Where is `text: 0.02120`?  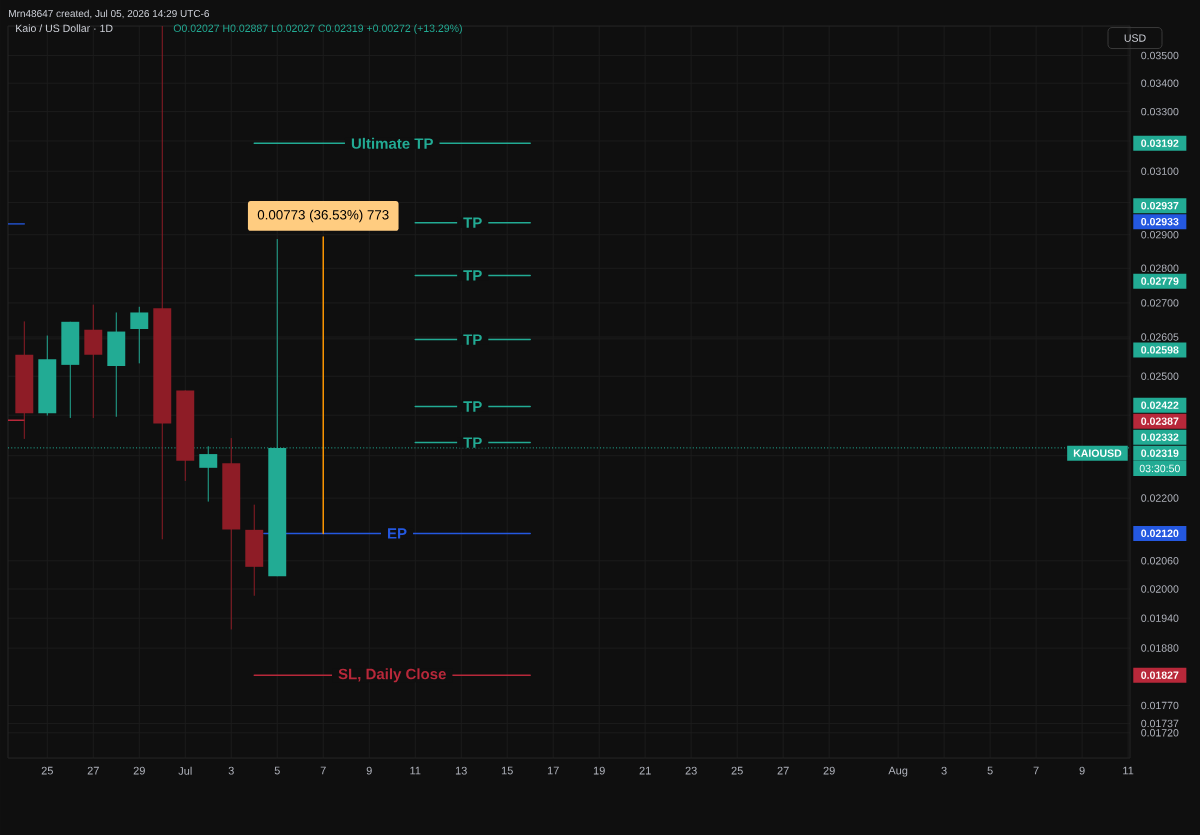
text: 0.02120 is located at coordinates (1160, 533).